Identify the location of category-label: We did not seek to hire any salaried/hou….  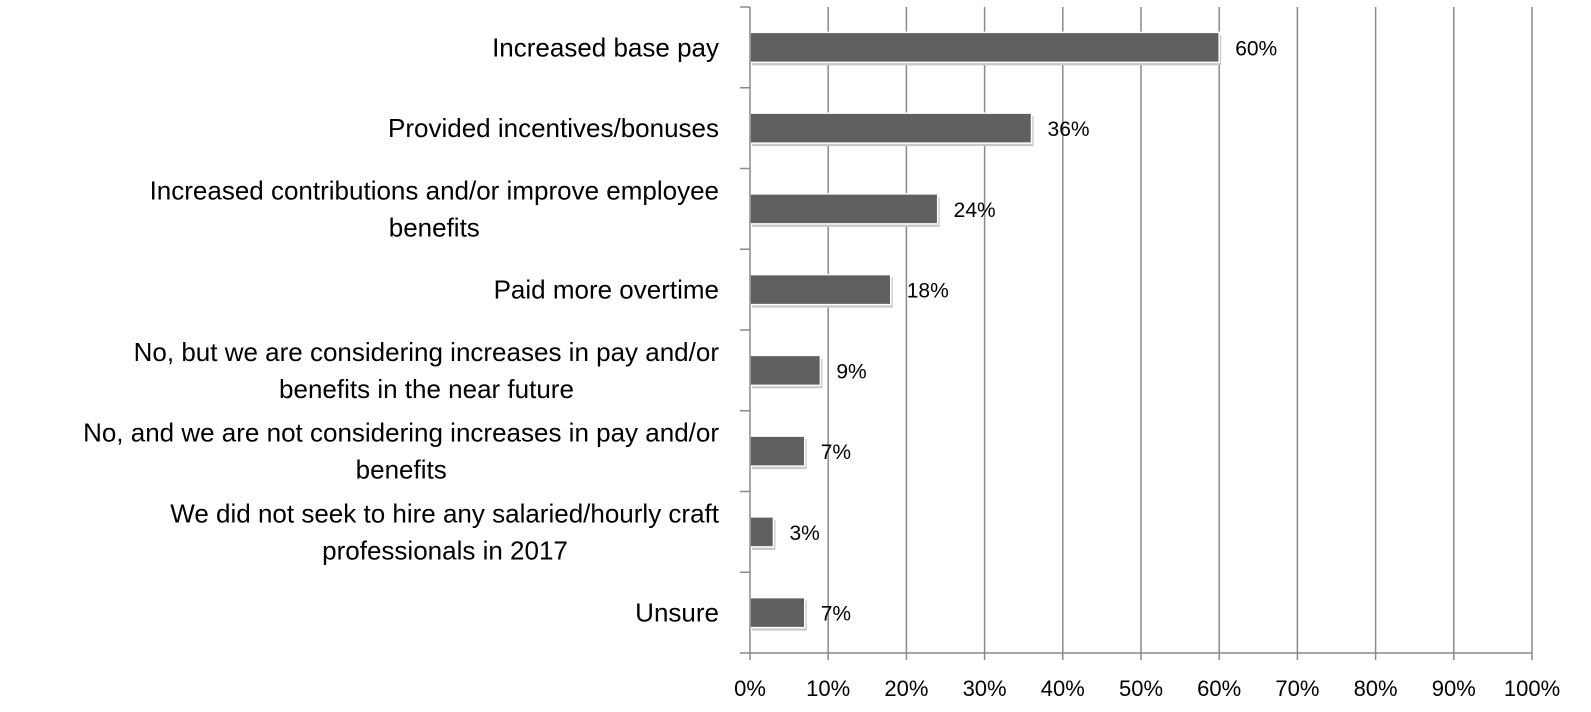
(444, 513).